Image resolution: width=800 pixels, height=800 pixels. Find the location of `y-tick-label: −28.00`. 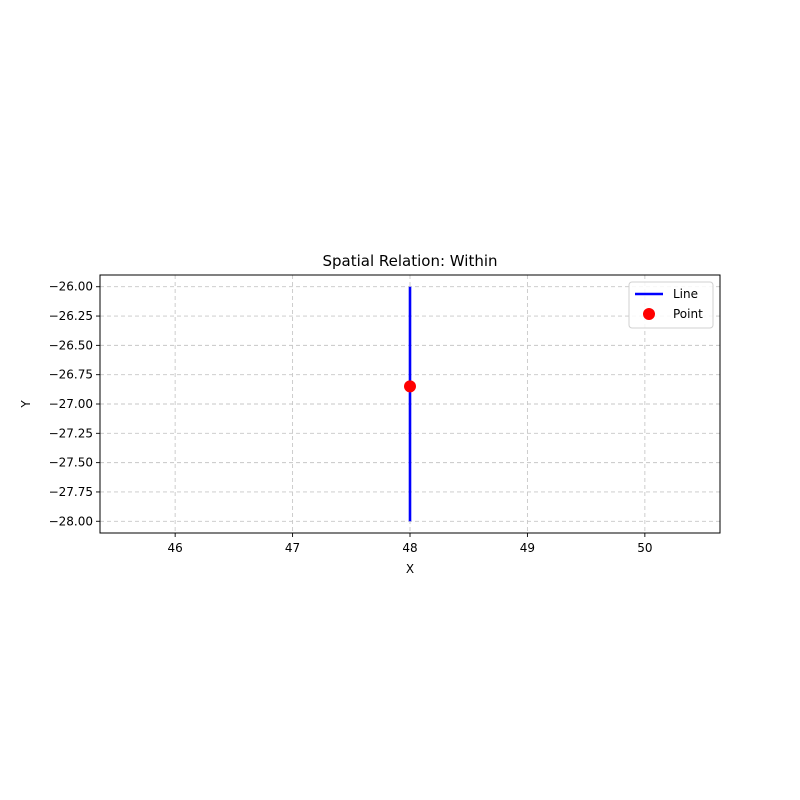

y-tick-label: −28.00 is located at coordinates (71, 521).